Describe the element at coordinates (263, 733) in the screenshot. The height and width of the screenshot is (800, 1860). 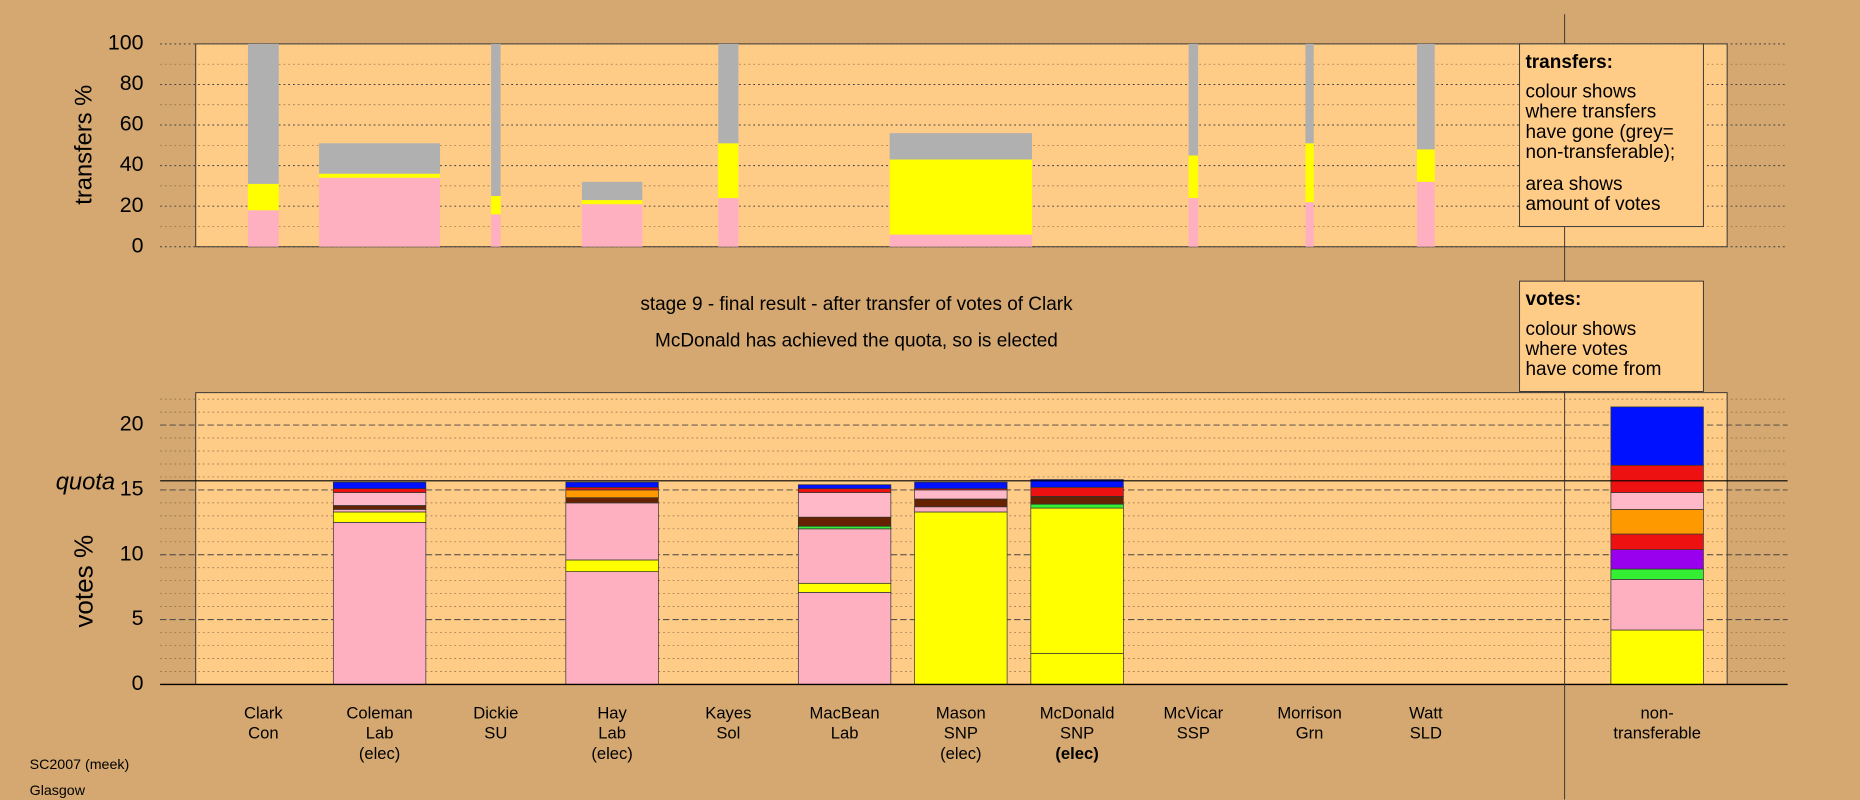
I see `x-tick-label: Con` at that location.